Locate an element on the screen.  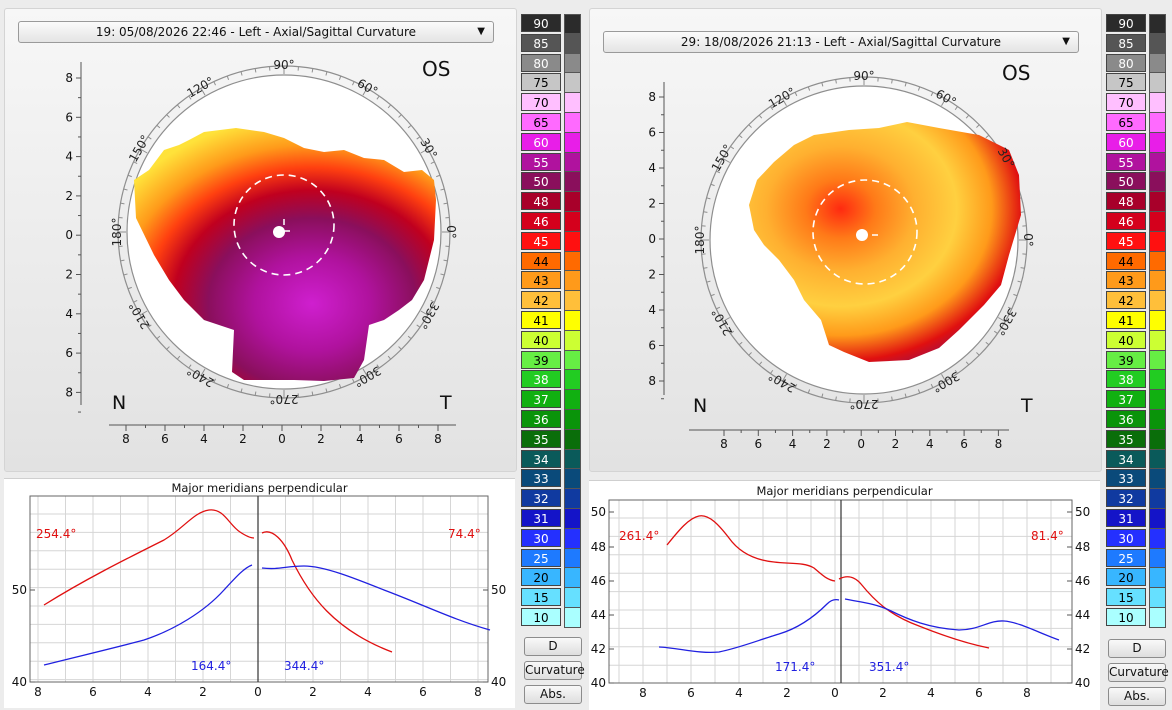
scale-step: 30 is located at coordinates (553, 539).